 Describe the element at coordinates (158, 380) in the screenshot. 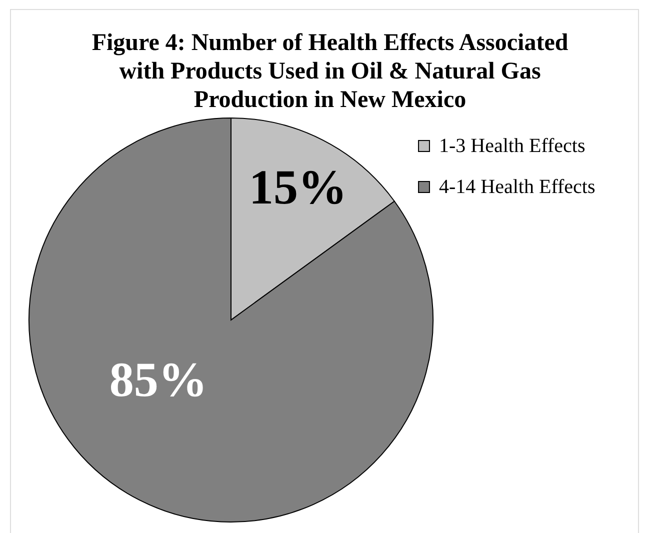

I see `data-label: 85%` at that location.